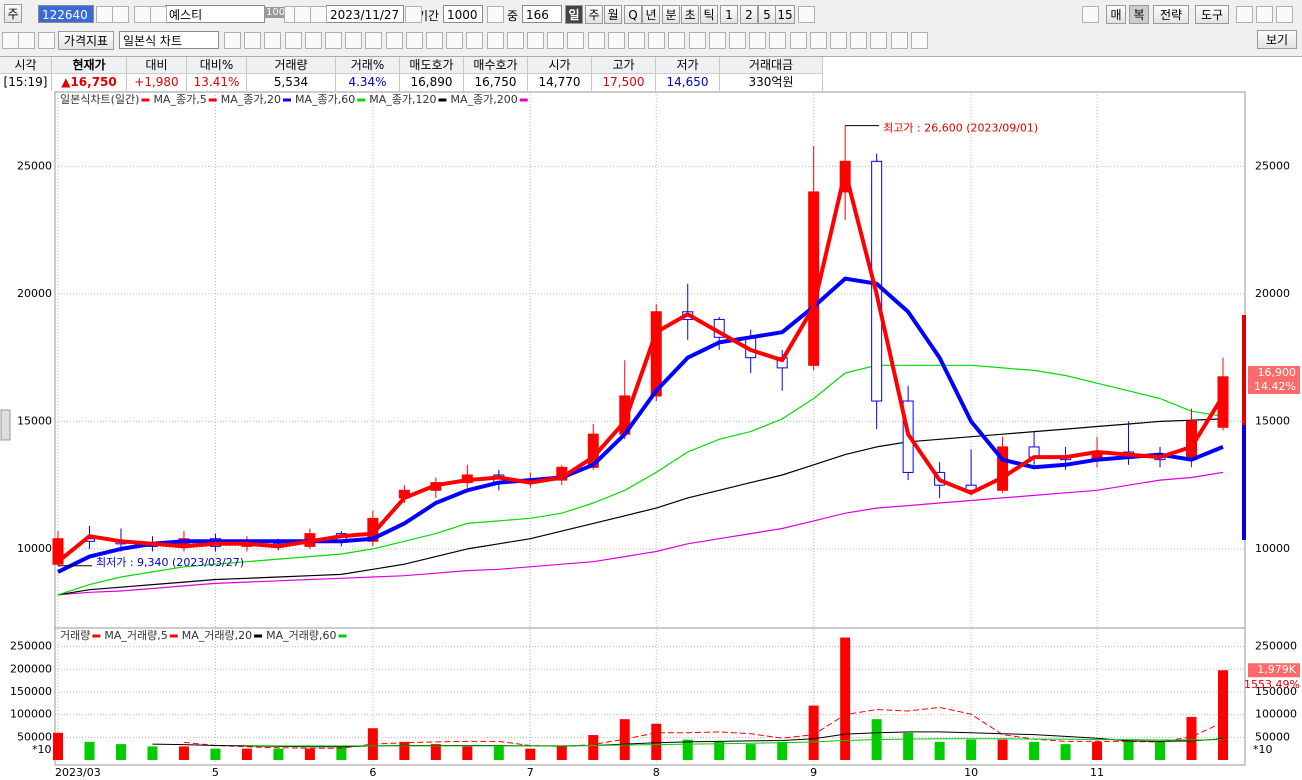 This screenshot has height=780, width=1302. Describe the element at coordinates (785, 14) in the screenshot. I see `interval-button: 15` at that location.